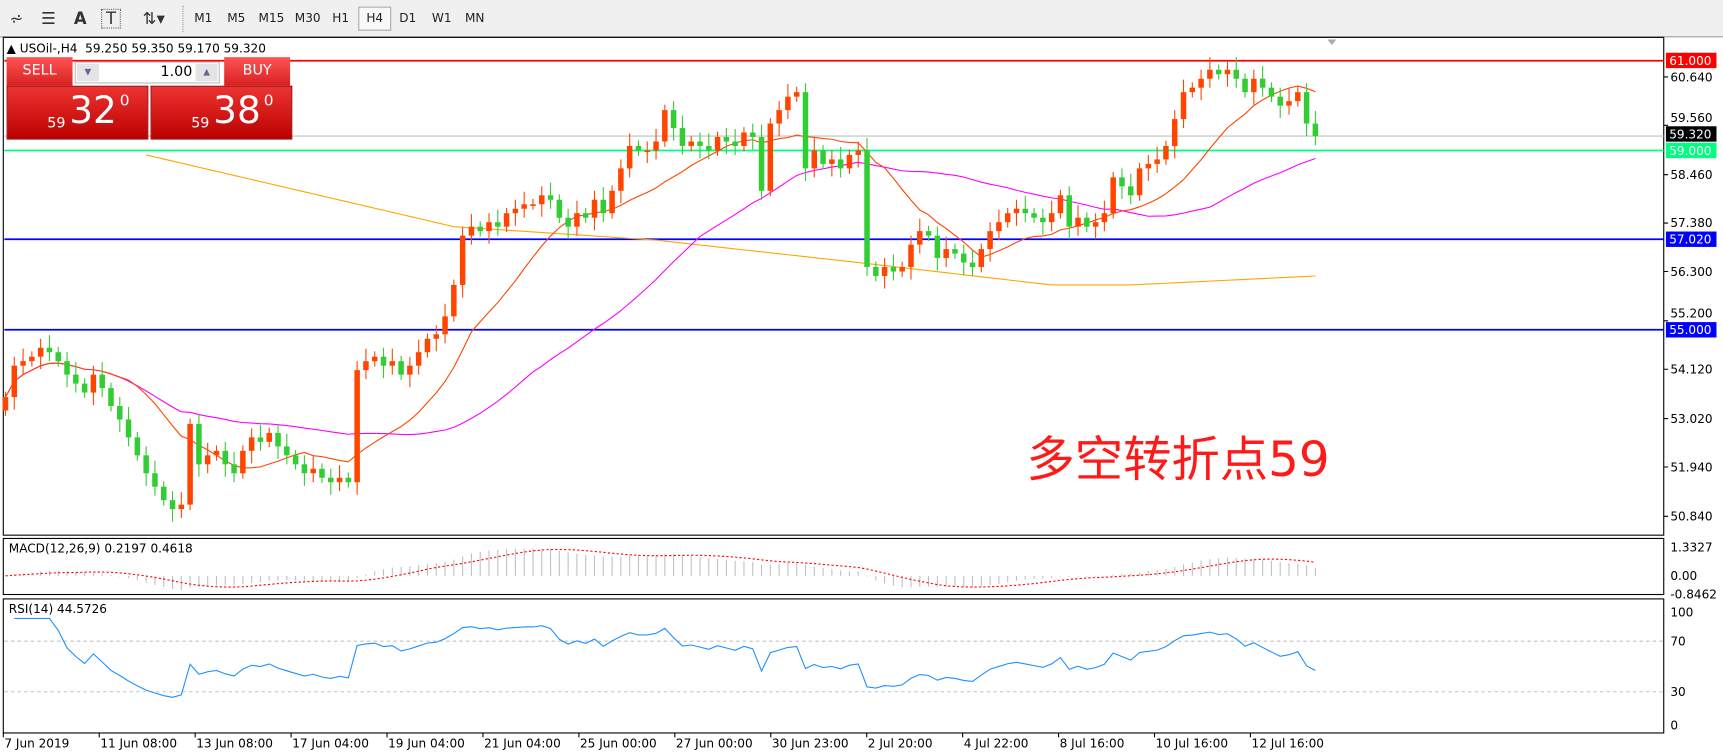 The width and height of the screenshot is (1723, 755). What do you see at coordinates (441, 18) in the screenshot?
I see `tf-w1: W1` at bounding box center [441, 18].